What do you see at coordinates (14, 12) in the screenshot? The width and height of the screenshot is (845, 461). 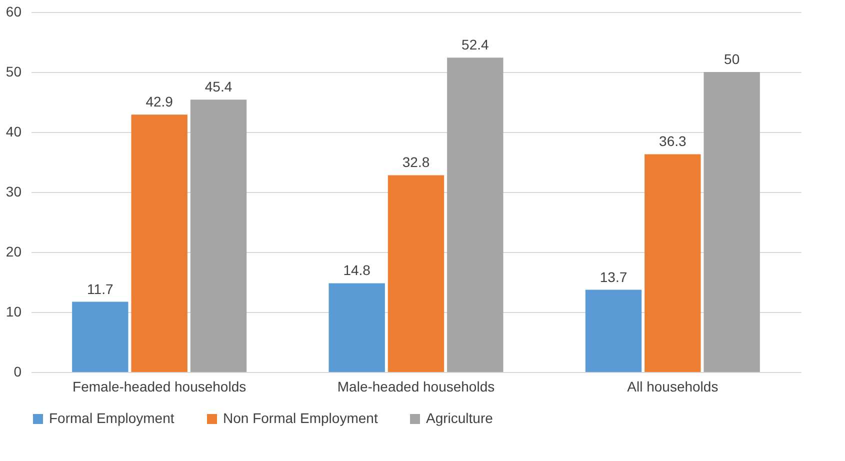 I see `y-tick-label: 60` at bounding box center [14, 12].